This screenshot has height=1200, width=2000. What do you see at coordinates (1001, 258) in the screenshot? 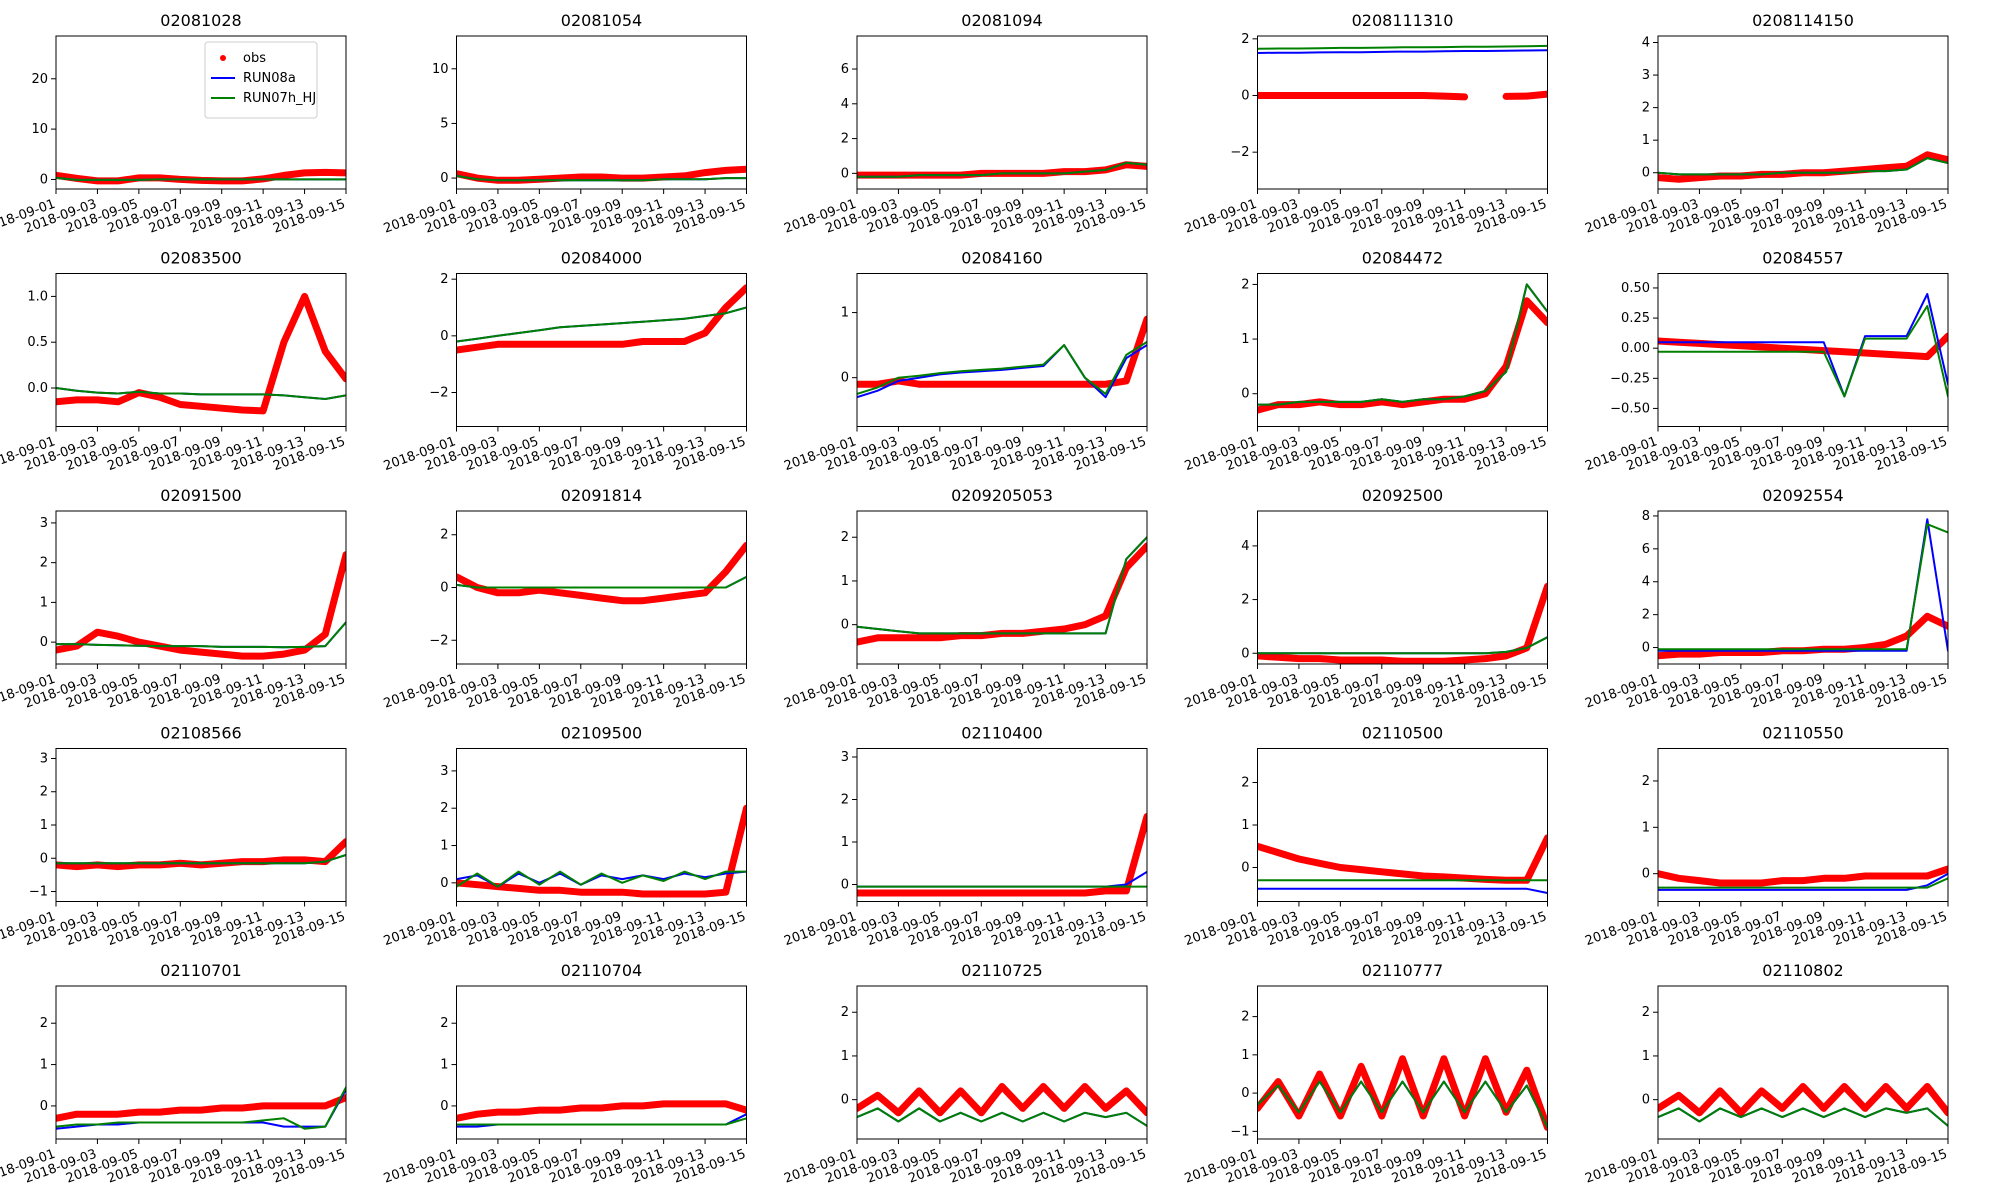
I see `subplot-title: 02084160` at bounding box center [1001, 258].